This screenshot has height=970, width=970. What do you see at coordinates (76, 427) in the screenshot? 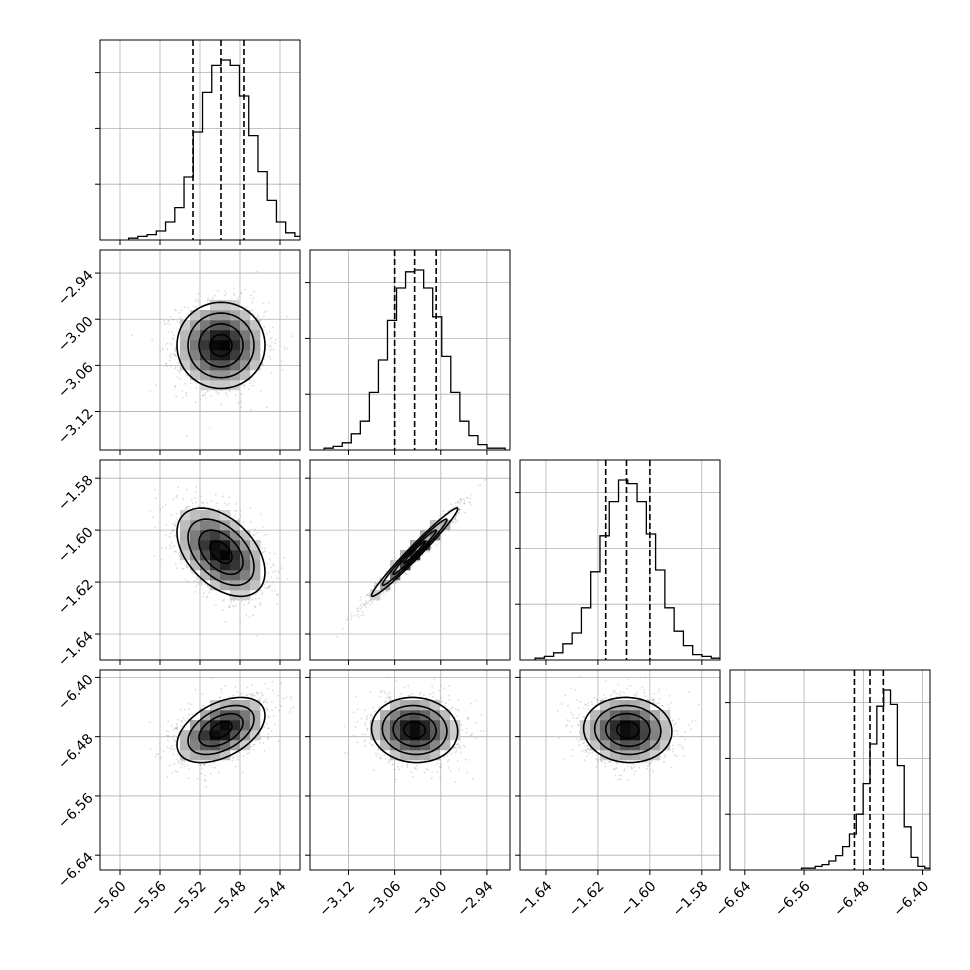
I see `y-tick-label: −3.12` at bounding box center [76, 427].